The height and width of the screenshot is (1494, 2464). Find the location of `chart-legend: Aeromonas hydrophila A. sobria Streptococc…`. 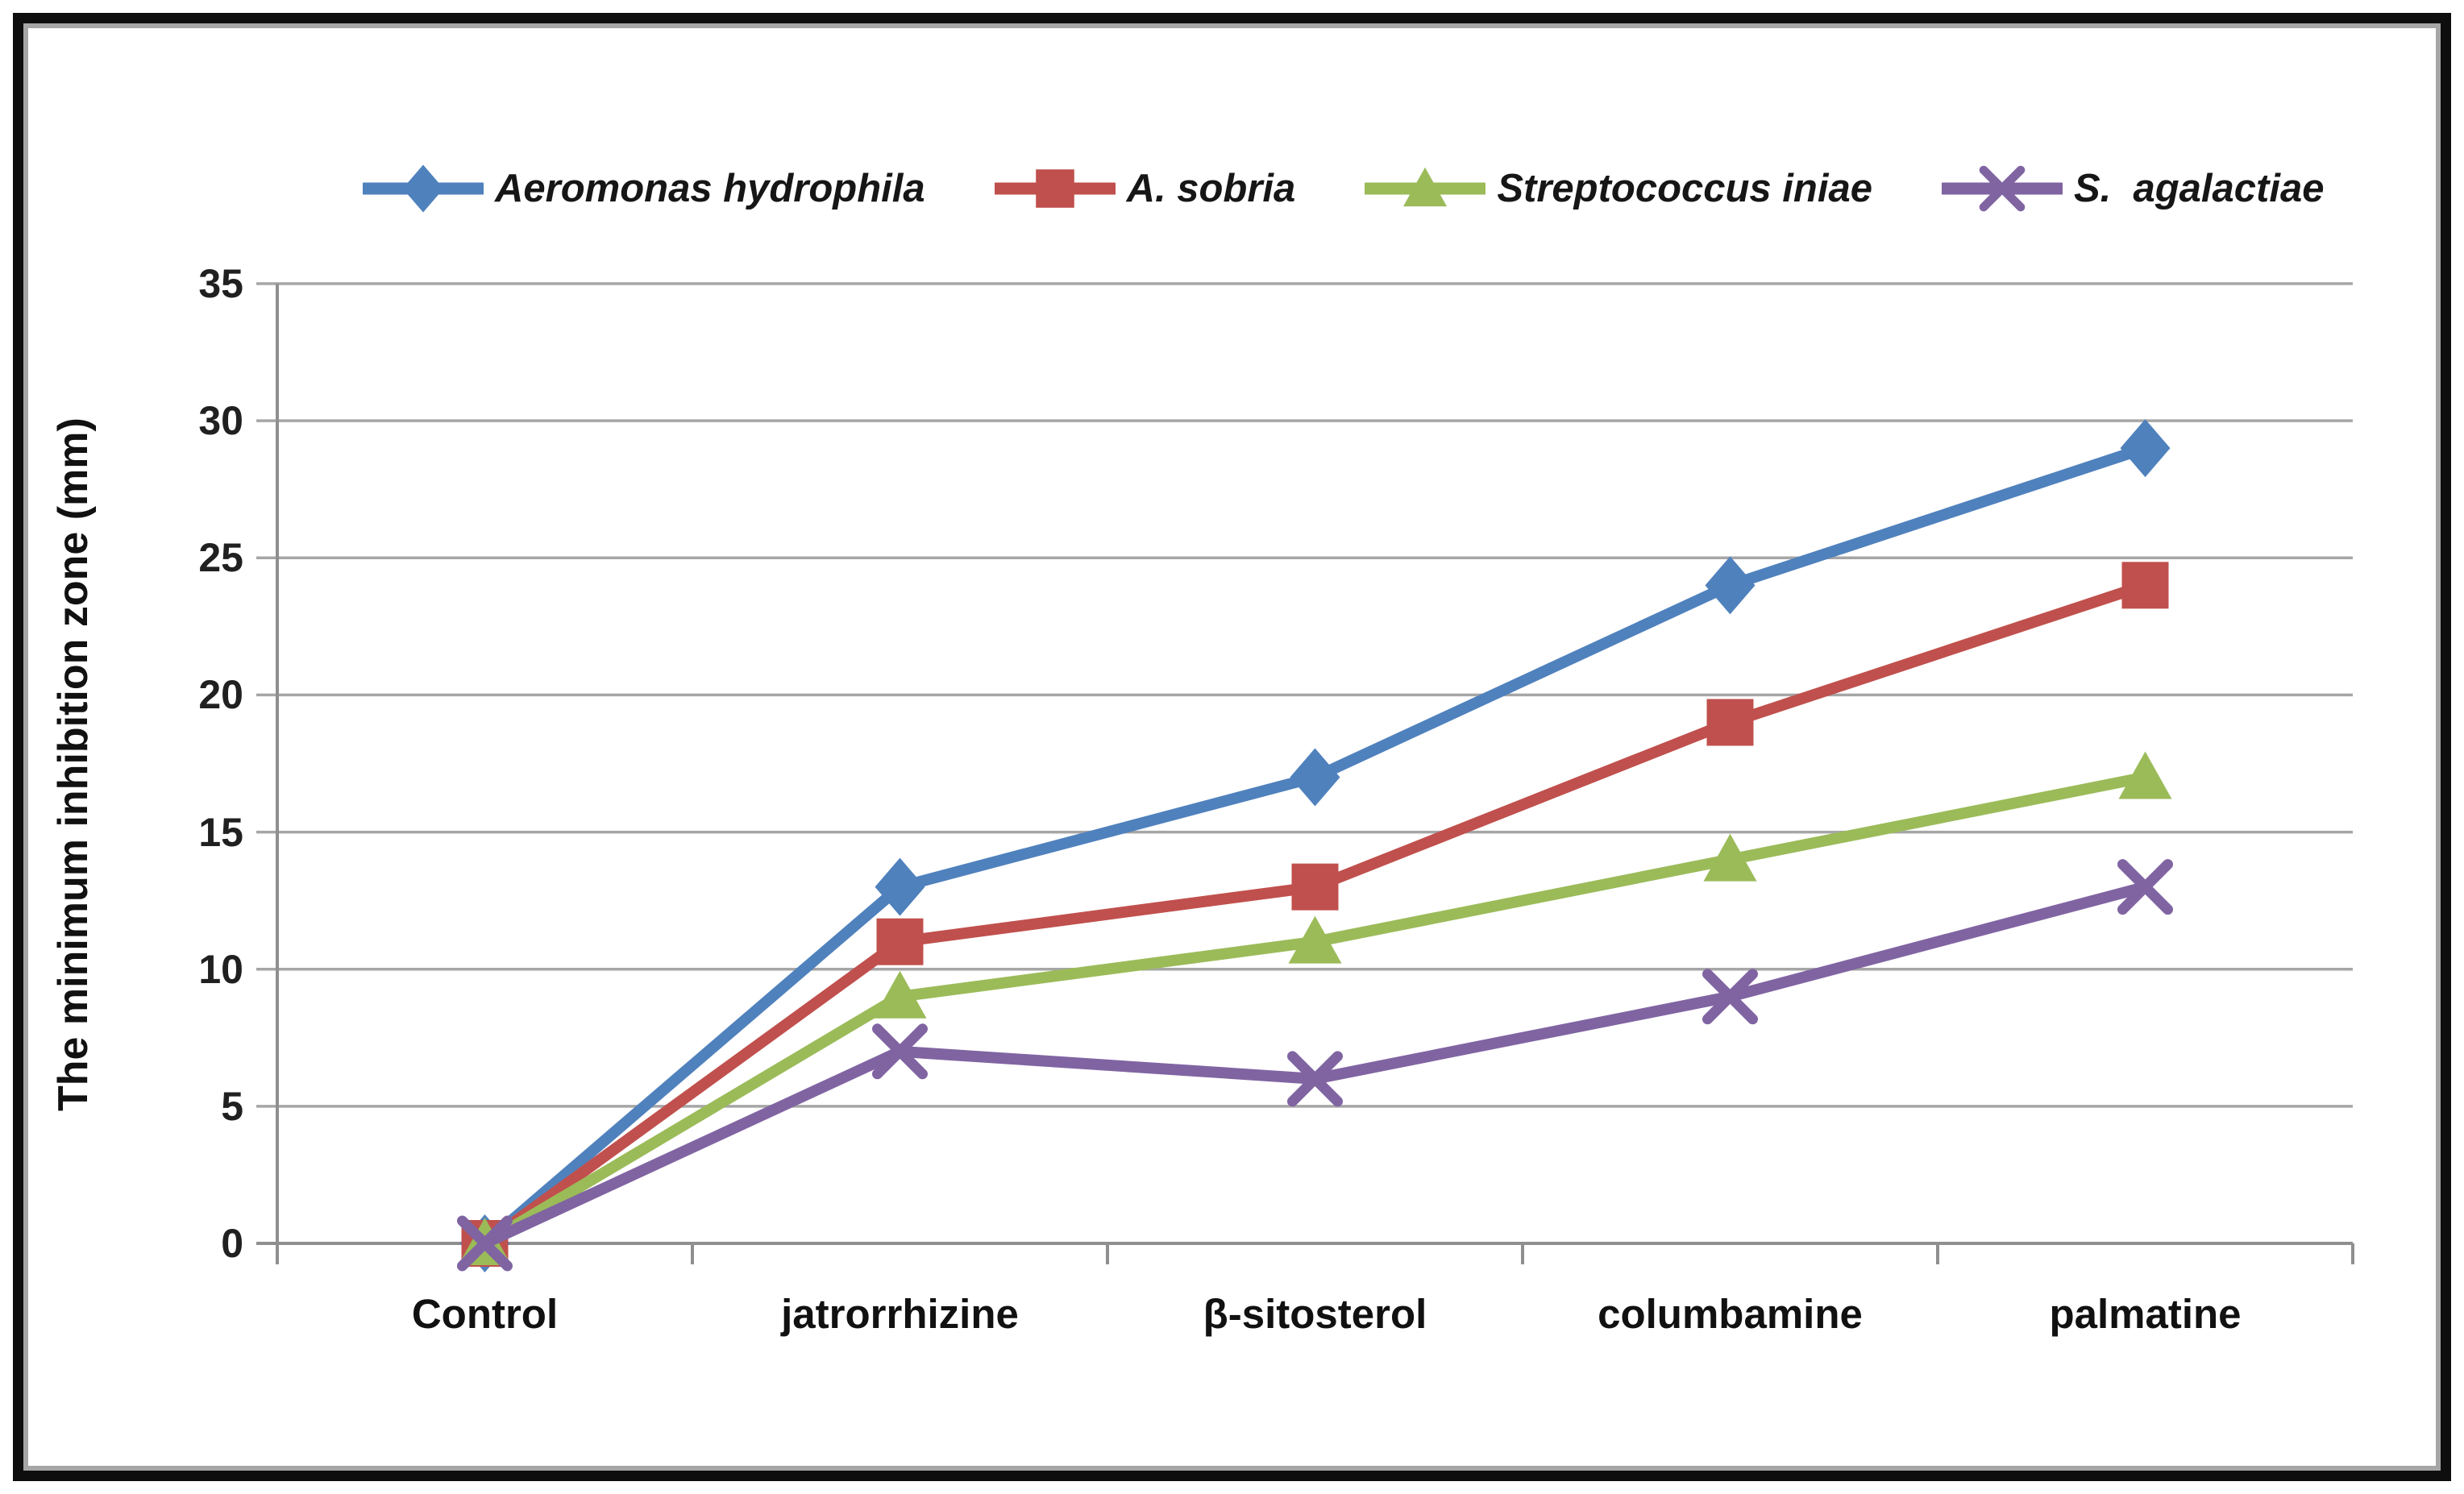

chart-legend: Aeromonas hydrophila A. sobria Streptococc… is located at coordinates (1343, 189).